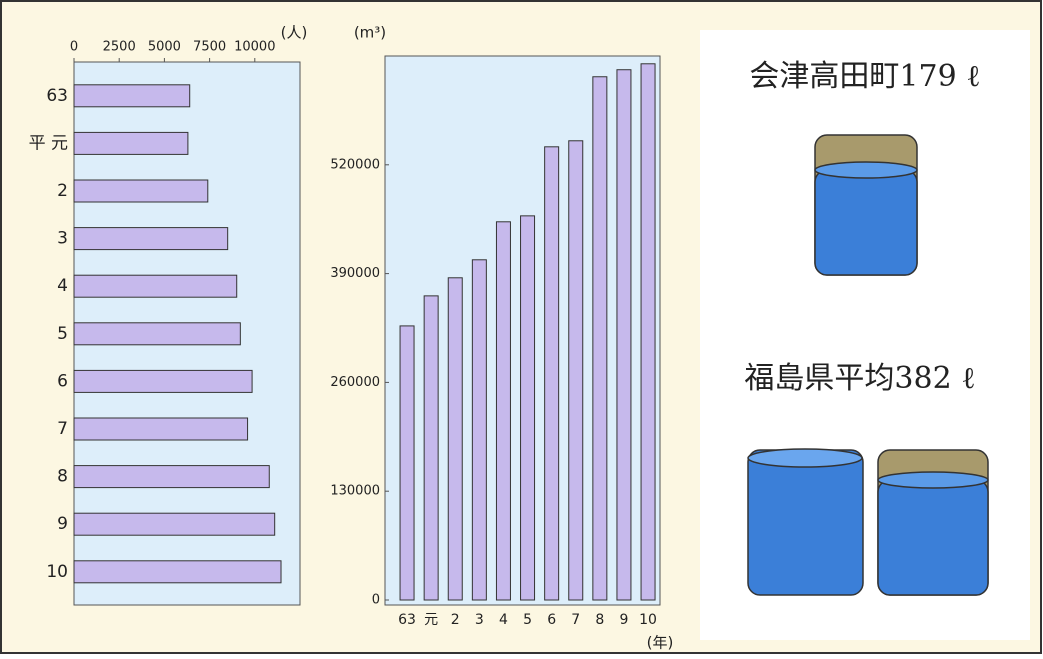 Image resolution: width=1043 pixels, height=659 pixels. Describe the element at coordinates (370, 33) in the screenshot. I see `y-axis-label: (m³)` at that location.